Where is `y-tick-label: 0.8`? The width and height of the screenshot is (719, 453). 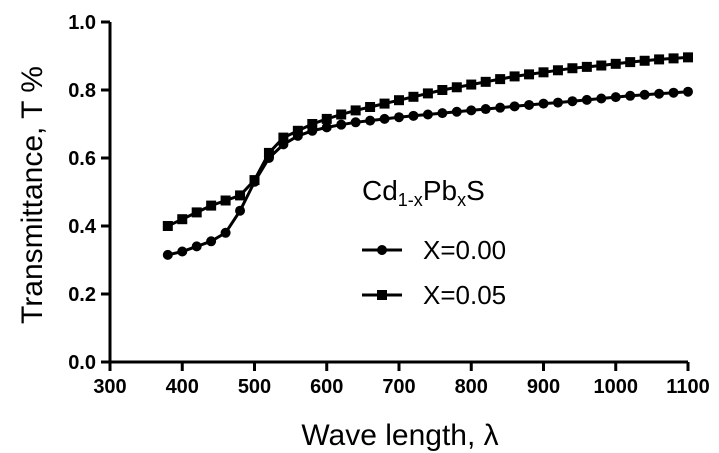 y-tick-label: 0.8 is located at coordinates (82, 91).